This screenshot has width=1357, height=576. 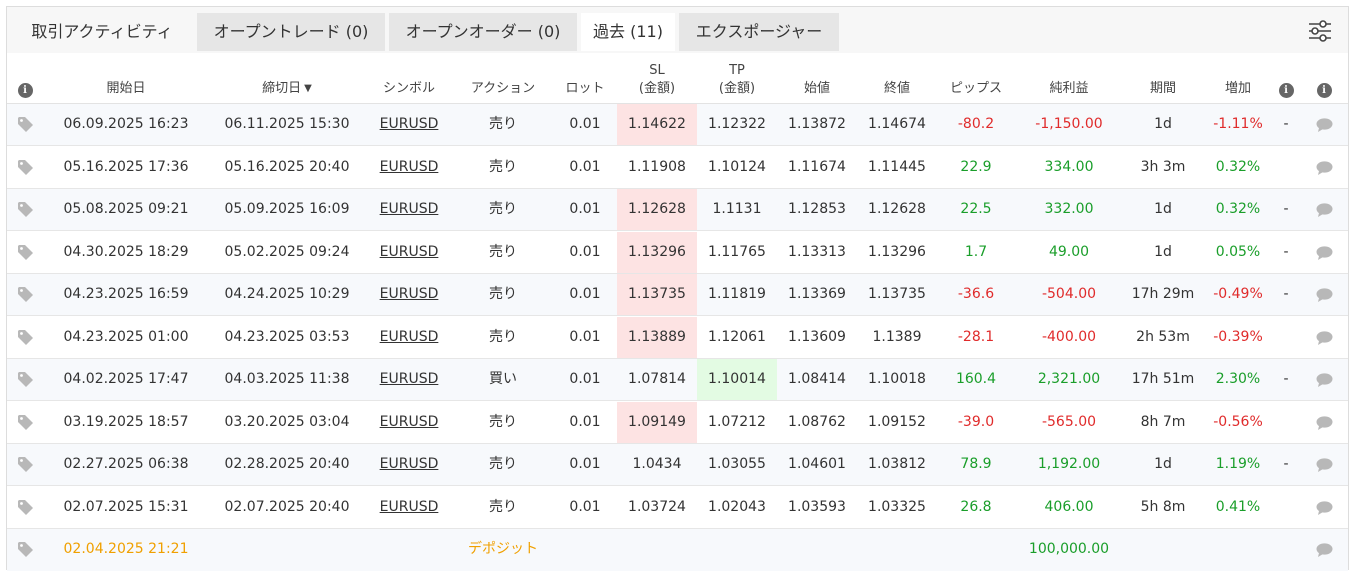 What do you see at coordinates (816, 88) in the screenshot?
I see `col-open-price: 始値` at bounding box center [816, 88].